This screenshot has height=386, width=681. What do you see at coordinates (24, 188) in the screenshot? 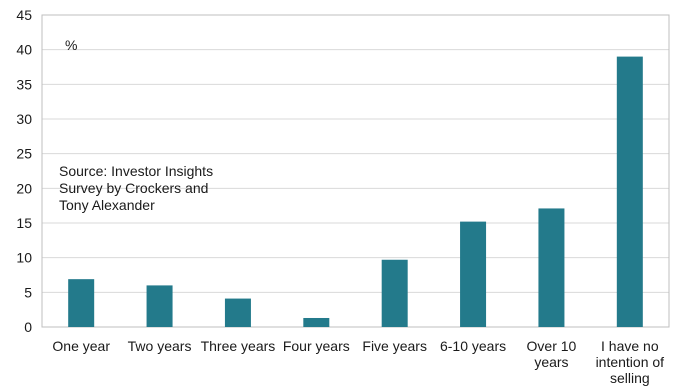
I see `y-tick-label: 20` at bounding box center [24, 188].